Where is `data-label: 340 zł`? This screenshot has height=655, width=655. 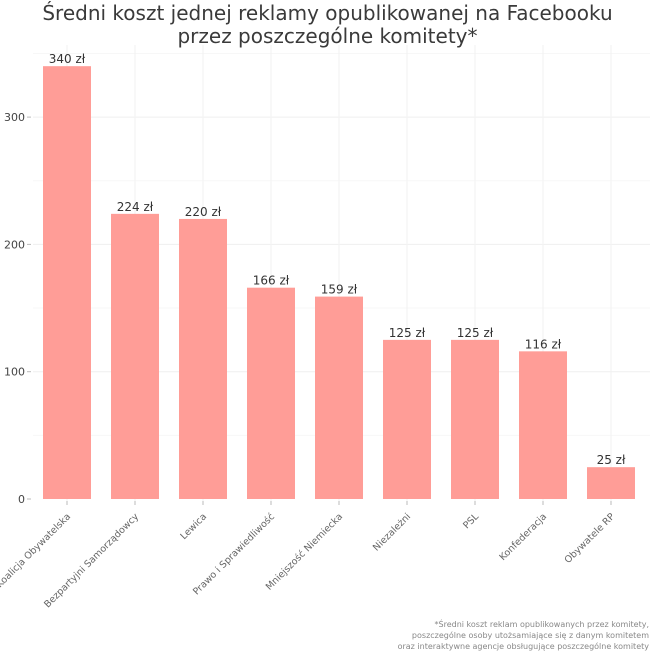 data-label: 340 zł is located at coordinates (67, 59).